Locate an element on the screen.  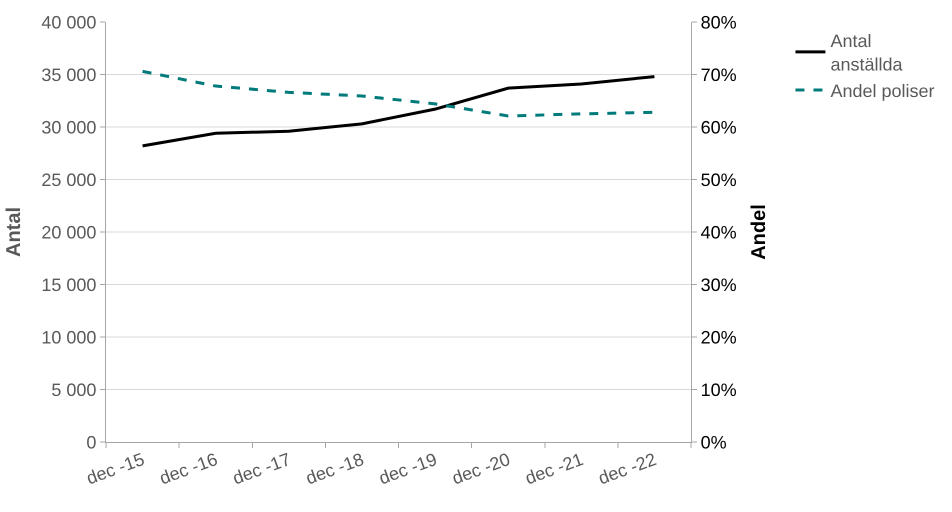
y-tick-label: 35 000 is located at coordinates (68, 74).